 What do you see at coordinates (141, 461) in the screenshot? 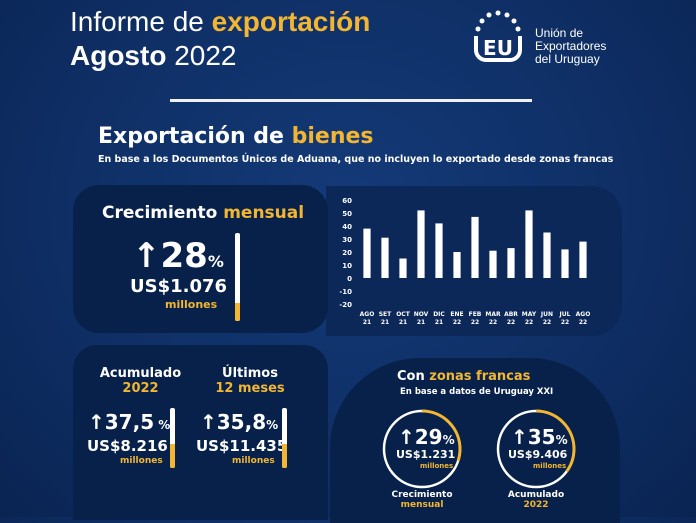
I see `accumulated-unit: millones` at bounding box center [141, 461].